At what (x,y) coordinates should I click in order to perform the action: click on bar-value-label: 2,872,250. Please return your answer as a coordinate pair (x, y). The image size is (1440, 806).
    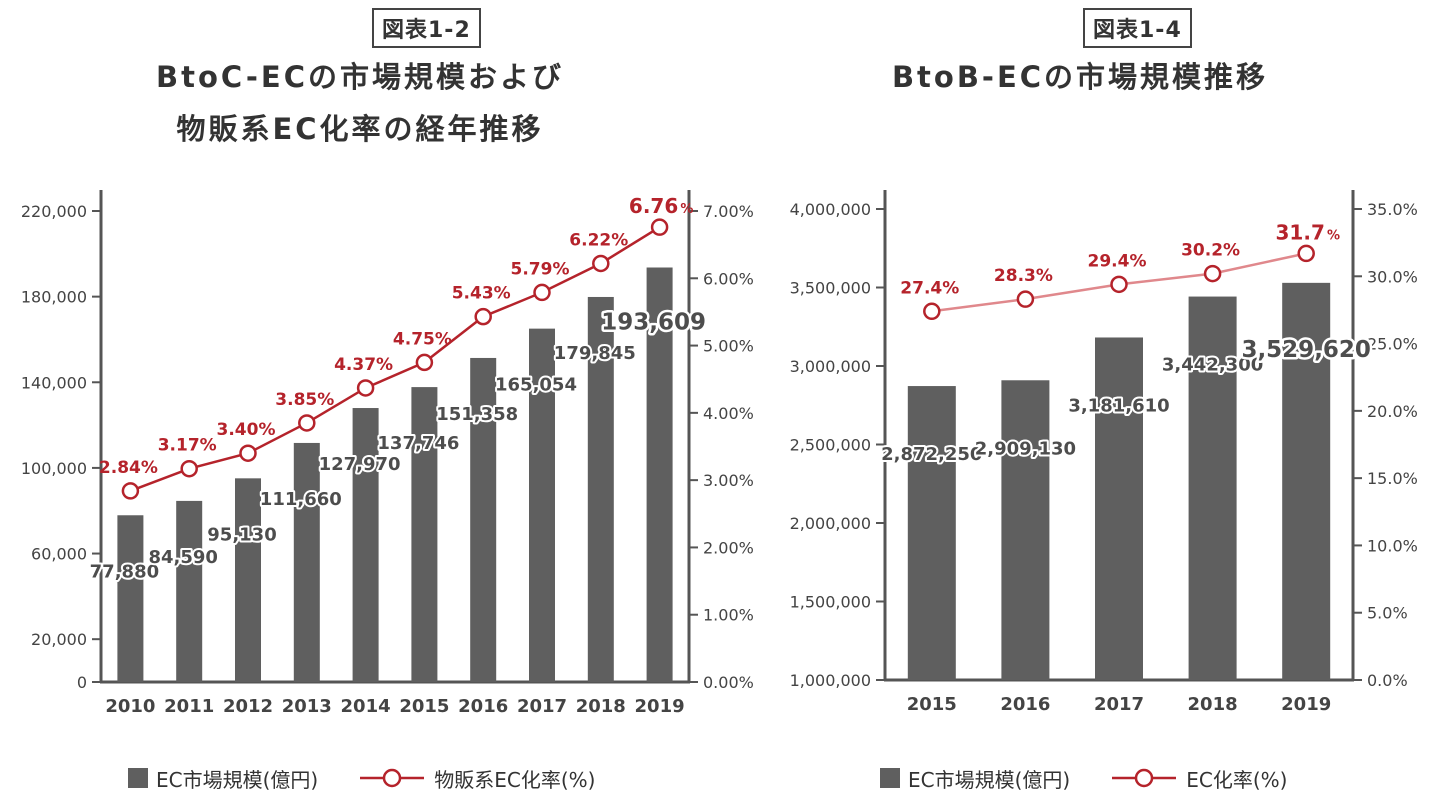
    Looking at the image, I should click on (931, 454).